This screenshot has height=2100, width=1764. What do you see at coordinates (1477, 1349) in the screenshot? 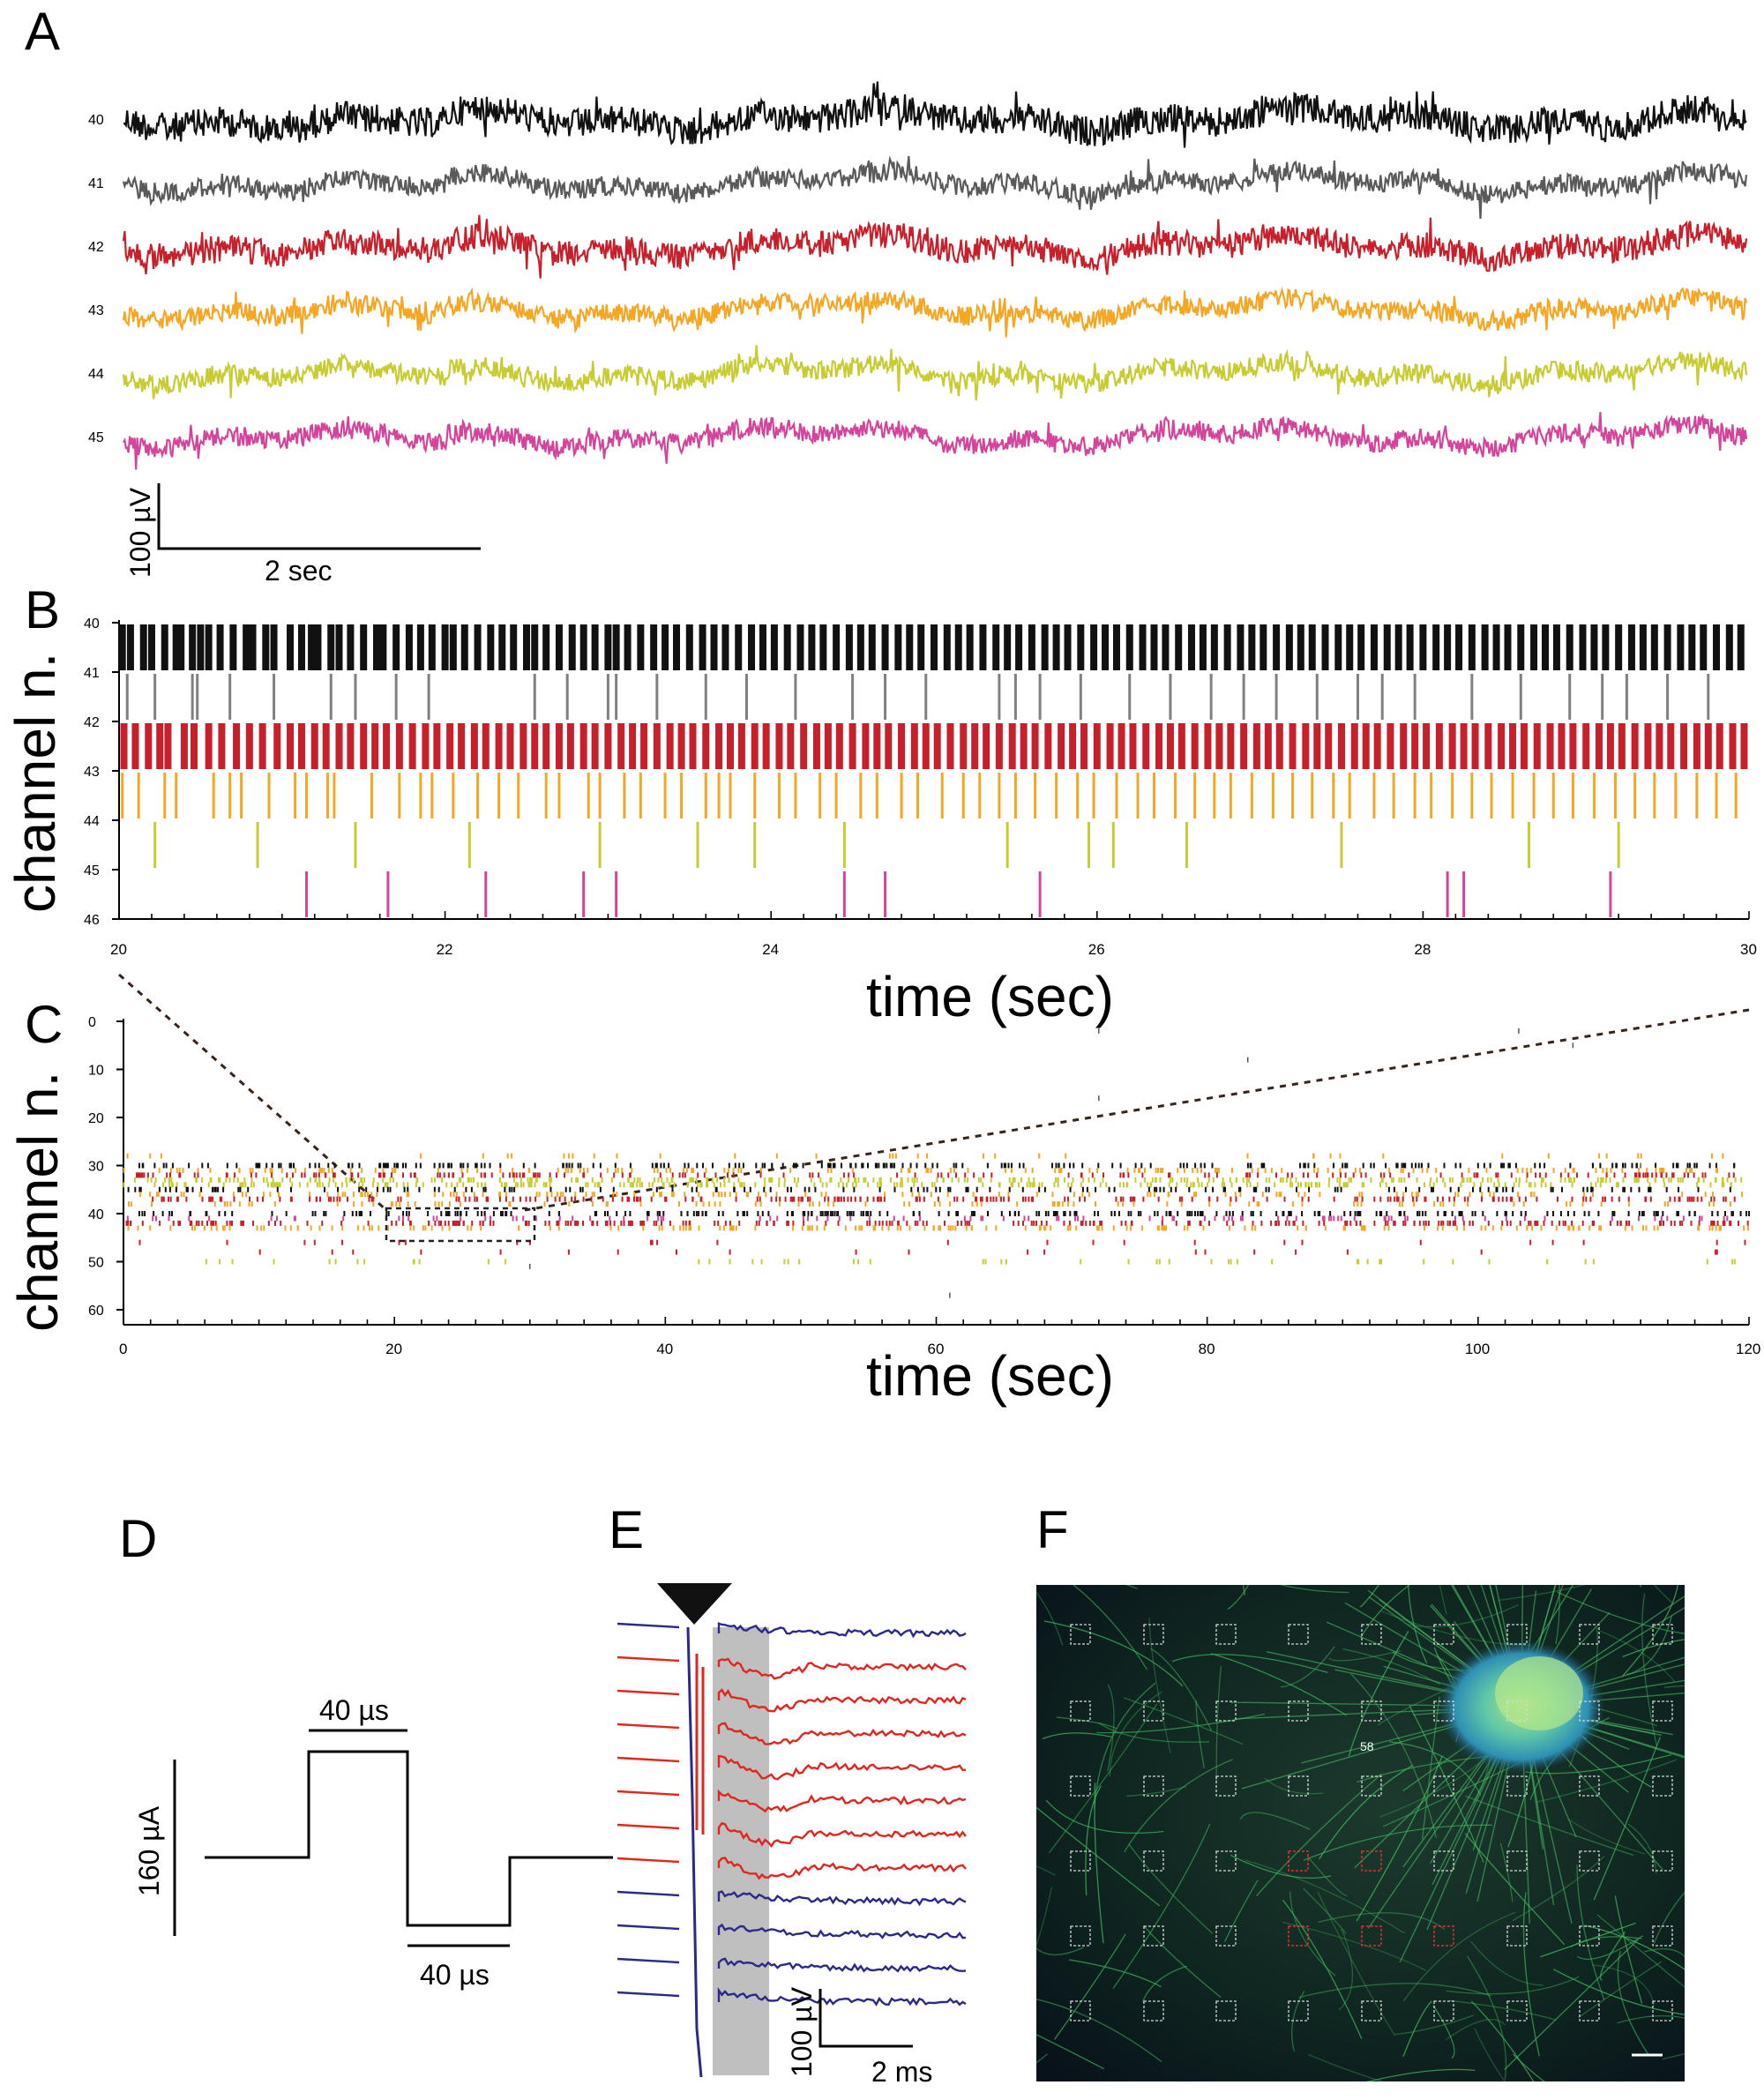
I see `panel-c-x-tick-label: 100` at bounding box center [1477, 1349].